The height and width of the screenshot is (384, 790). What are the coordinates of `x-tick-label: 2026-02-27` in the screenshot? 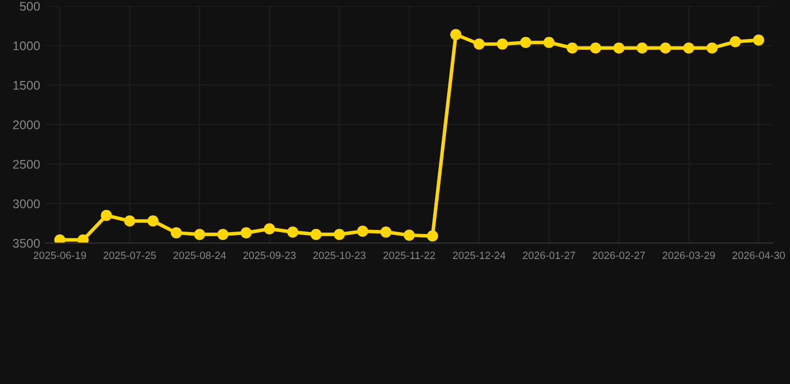 It's located at (618, 256).